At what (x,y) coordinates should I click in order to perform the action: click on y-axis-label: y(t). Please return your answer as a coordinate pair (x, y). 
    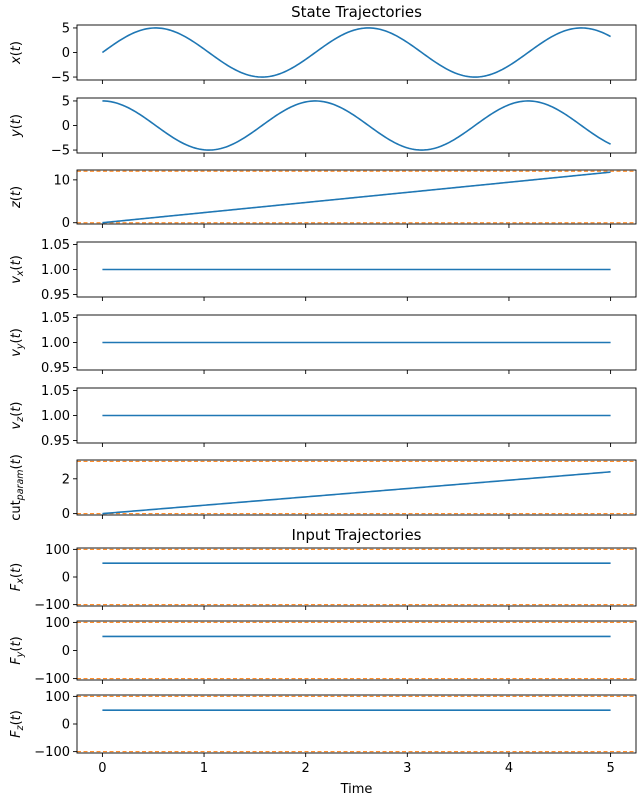
    Looking at the image, I should click on (16, 126).